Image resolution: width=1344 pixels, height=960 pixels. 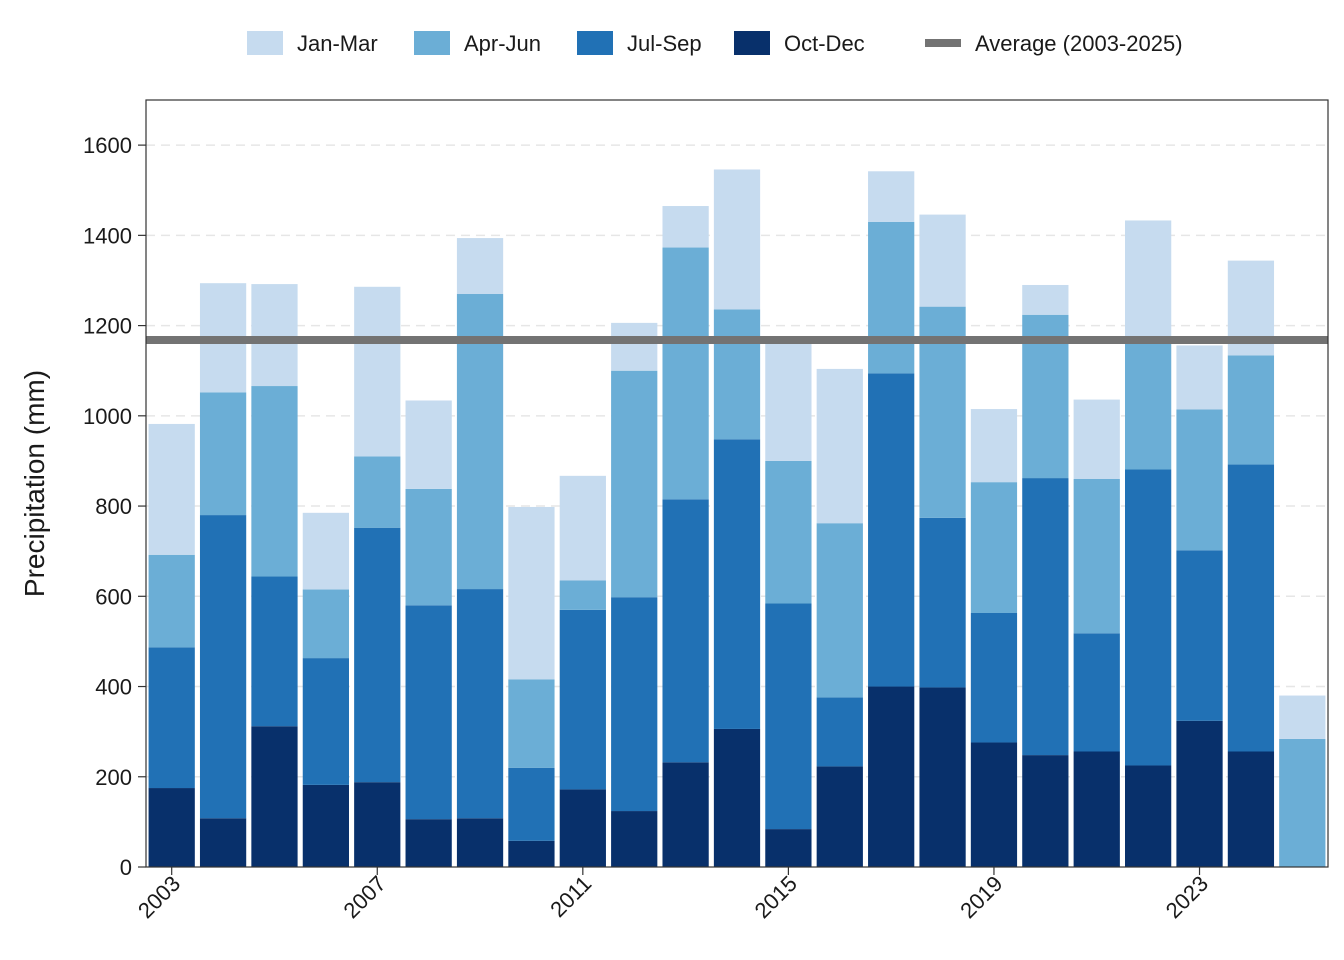 What do you see at coordinates (377, 492) in the screenshot?
I see `bar-2007-apr-jun` at bounding box center [377, 492].